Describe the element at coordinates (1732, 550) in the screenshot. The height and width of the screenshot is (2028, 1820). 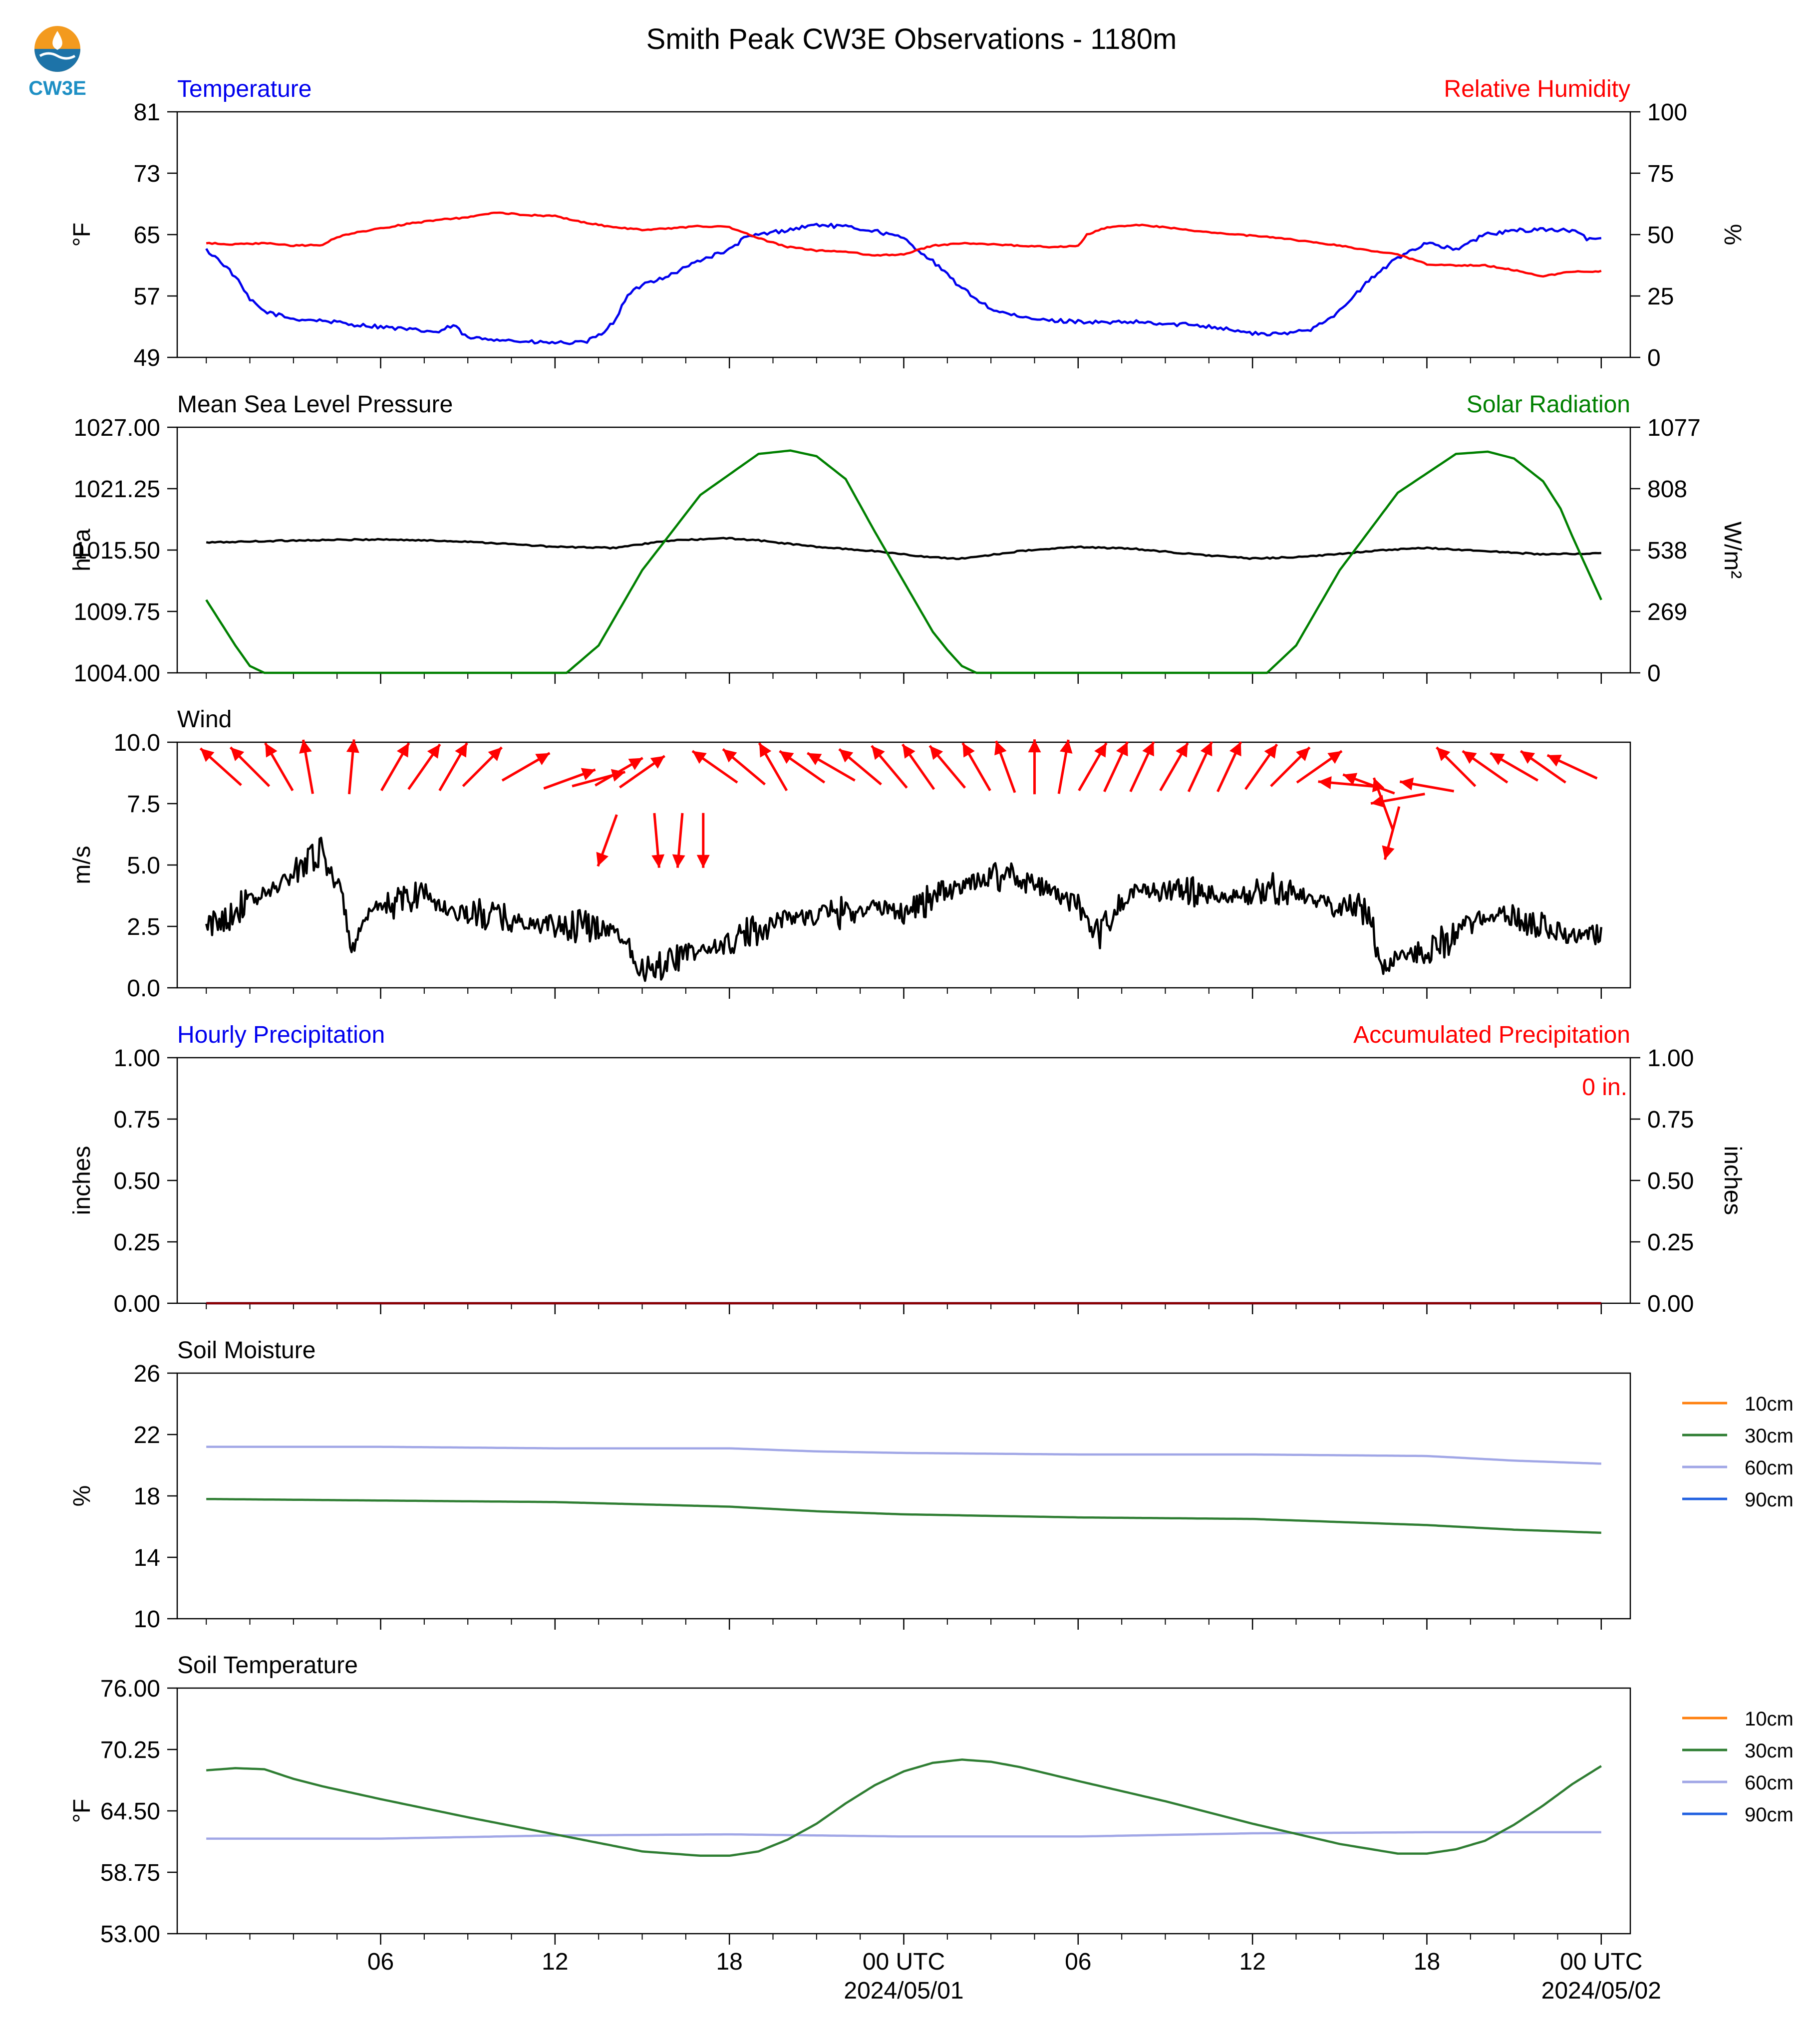
I see `y-right-axis-label: W/m²` at that location.